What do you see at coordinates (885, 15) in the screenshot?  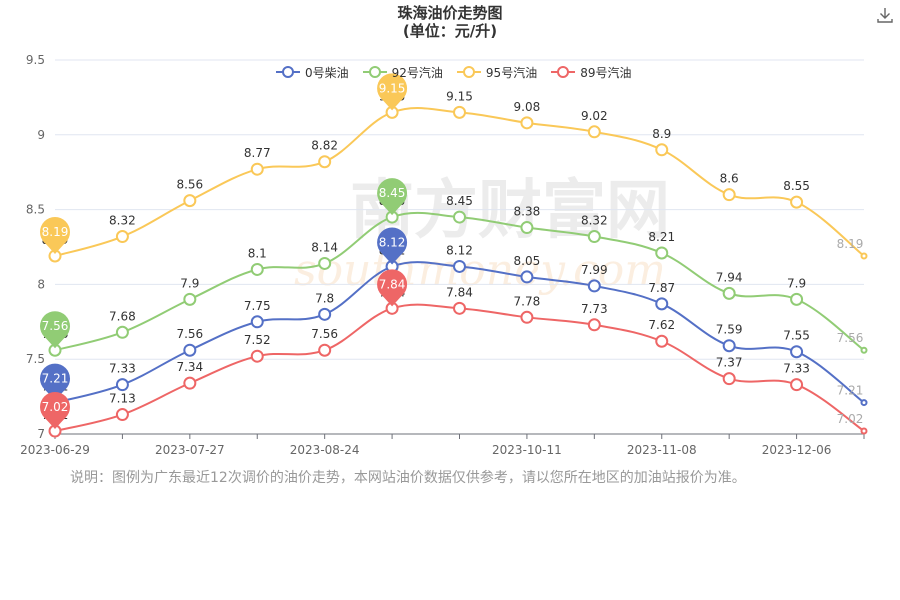 I see `download-icon` at bounding box center [885, 15].